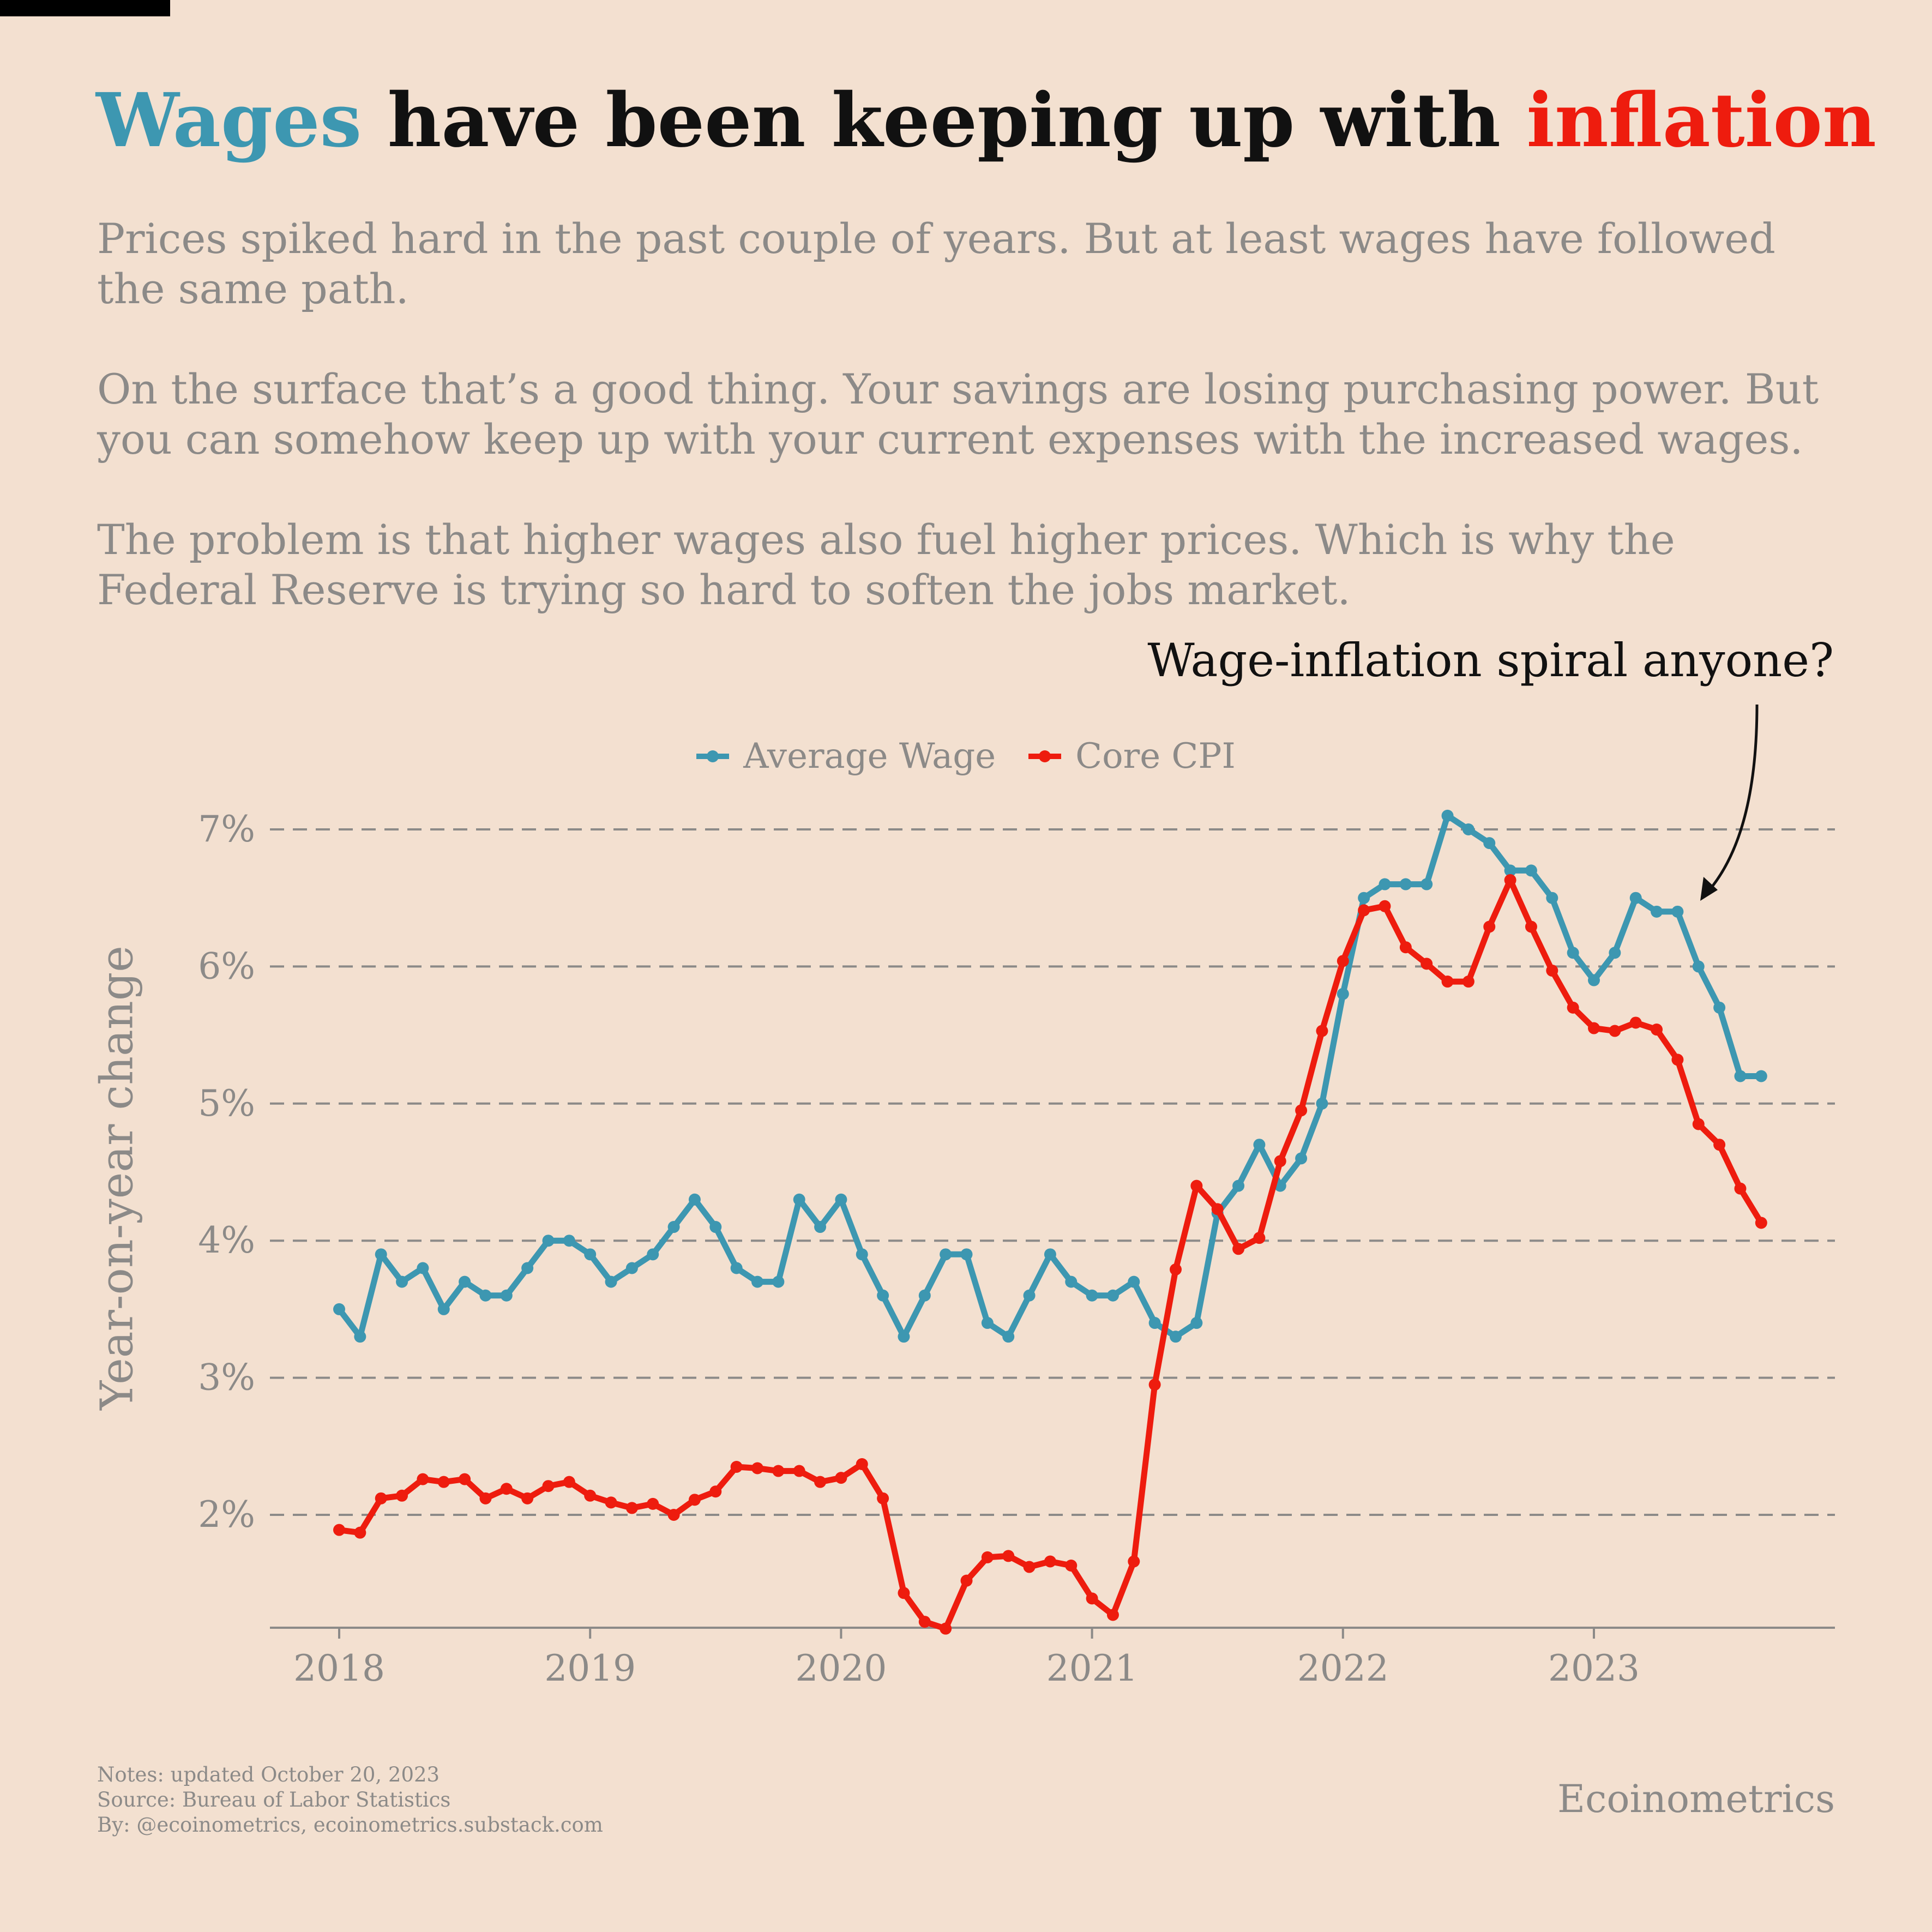 The image size is (1932, 1932). What do you see at coordinates (274, 1799) in the screenshot?
I see `notes-source: Source: Bureau of Labor Statistics` at bounding box center [274, 1799].